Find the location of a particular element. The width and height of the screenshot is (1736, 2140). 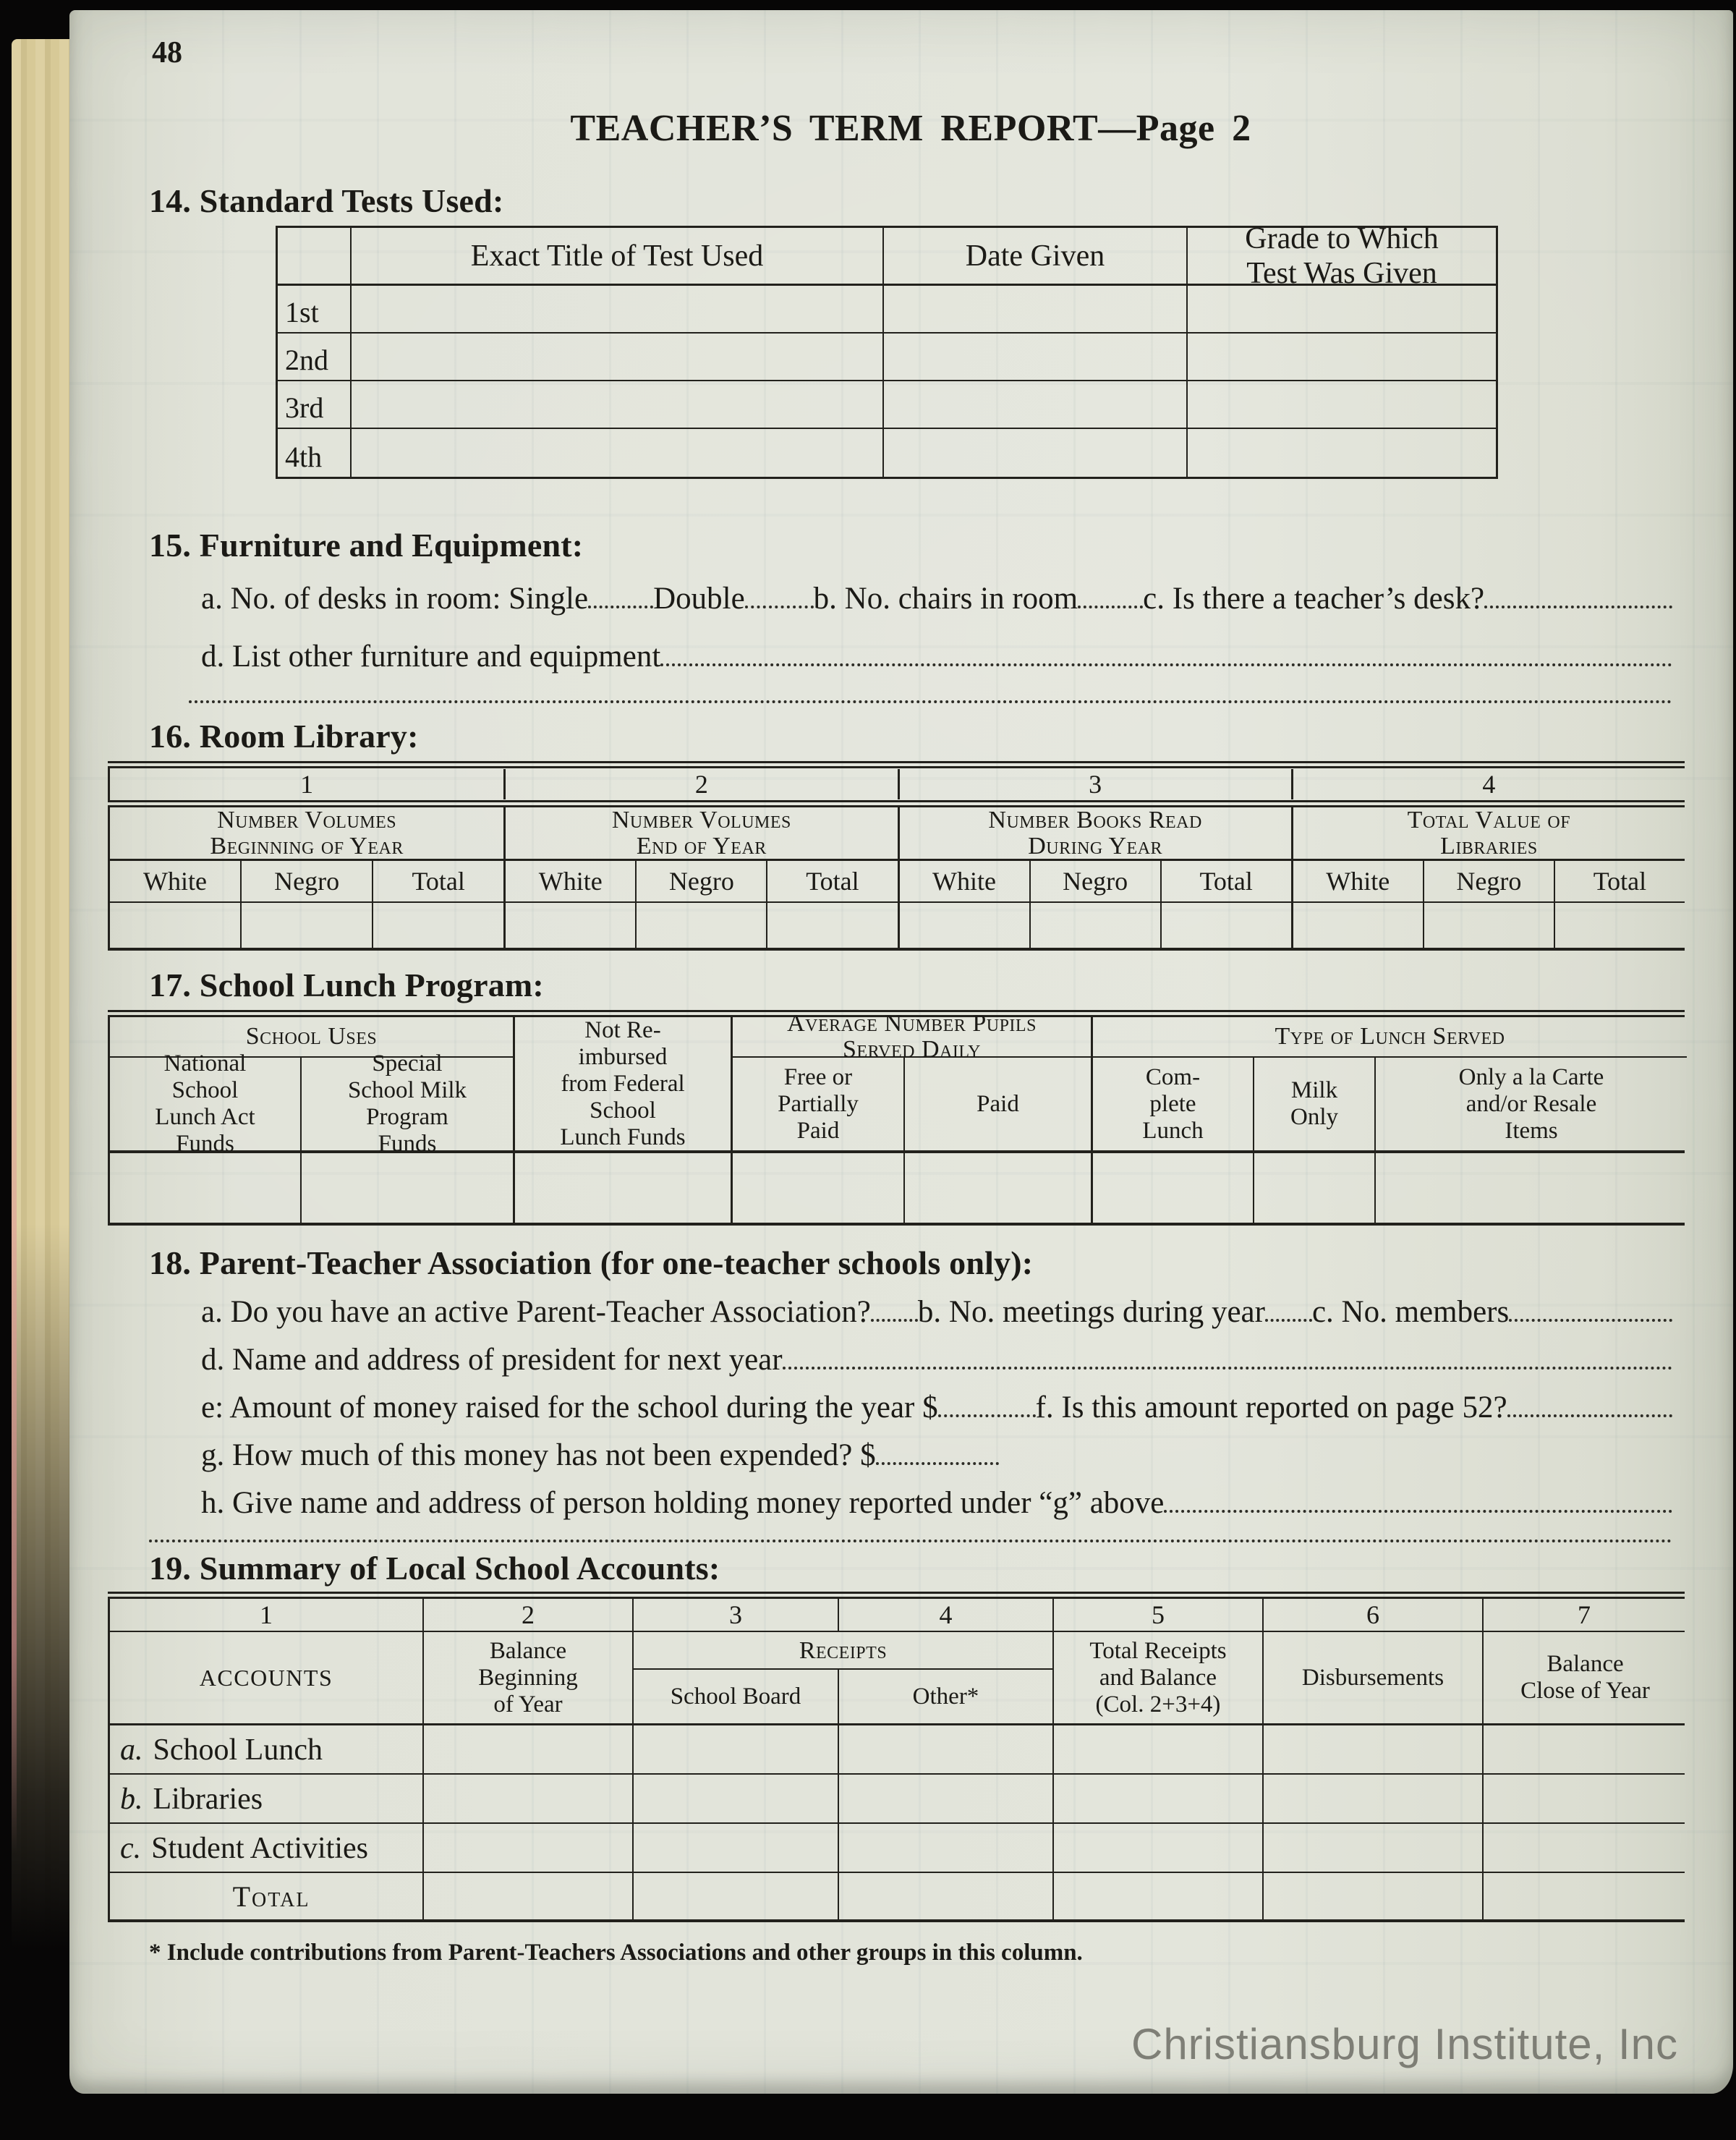

table-row: 4th is located at coordinates (887, 453).